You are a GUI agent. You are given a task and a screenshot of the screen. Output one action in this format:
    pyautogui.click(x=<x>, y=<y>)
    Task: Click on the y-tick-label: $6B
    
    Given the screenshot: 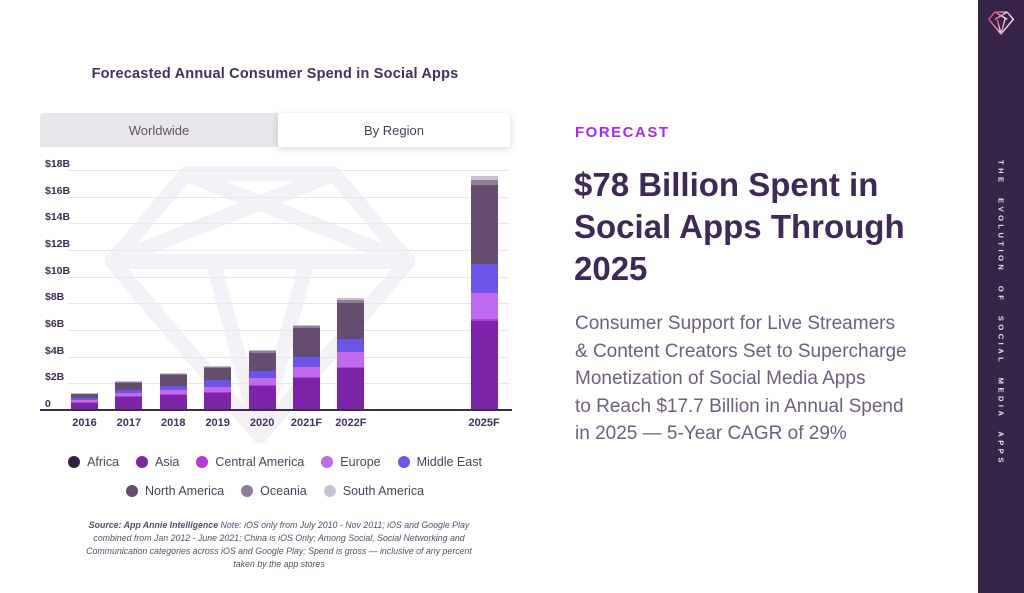 What is the action you would take?
    pyautogui.click(x=55, y=324)
    